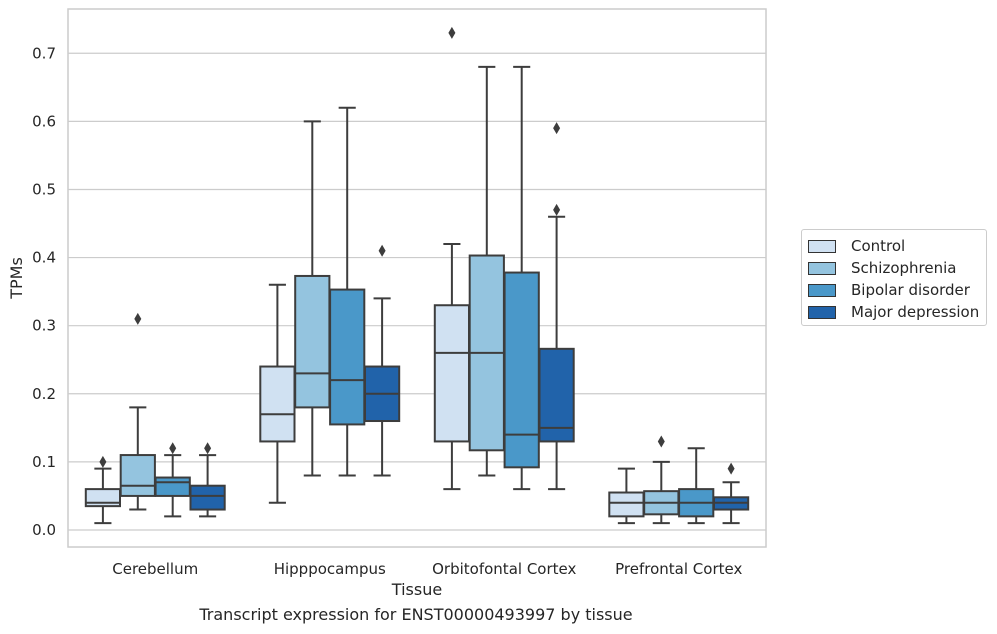  What do you see at coordinates (822, 268) in the screenshot?
I see `legend-swatch-schizophrenia` at bounding box center [822, 268].